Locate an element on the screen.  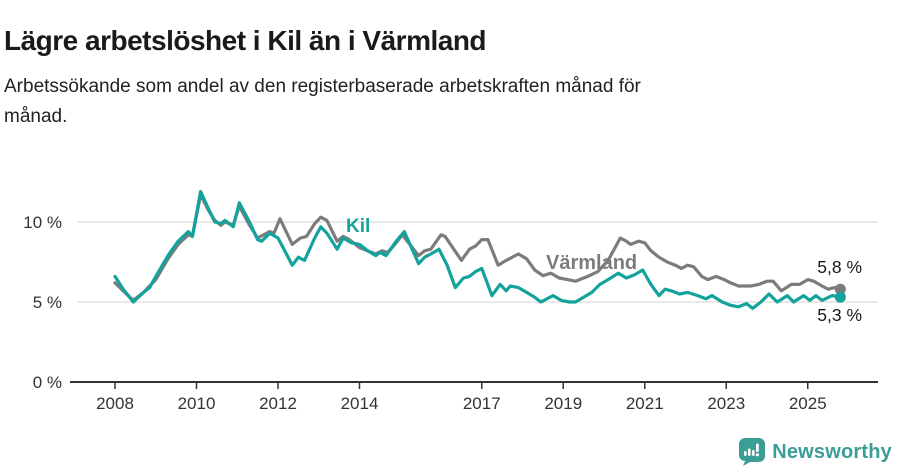
y-tick-label-0: 0 % is located at coordinates (47, 382).